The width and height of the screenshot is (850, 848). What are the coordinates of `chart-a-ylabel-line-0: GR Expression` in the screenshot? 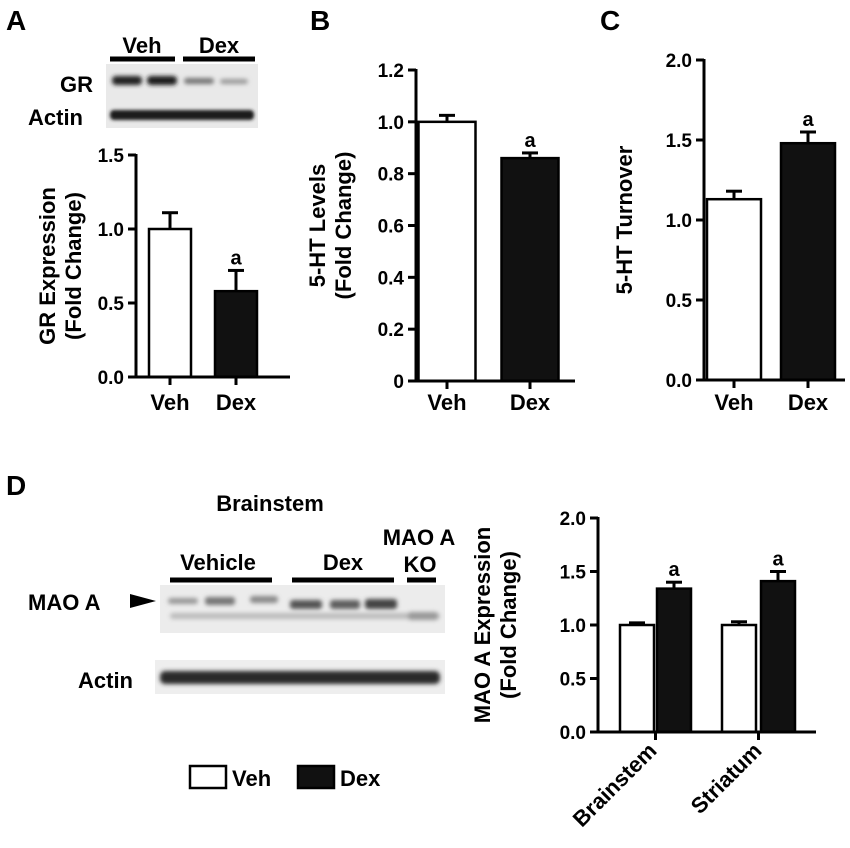 It's located at (47, 266).